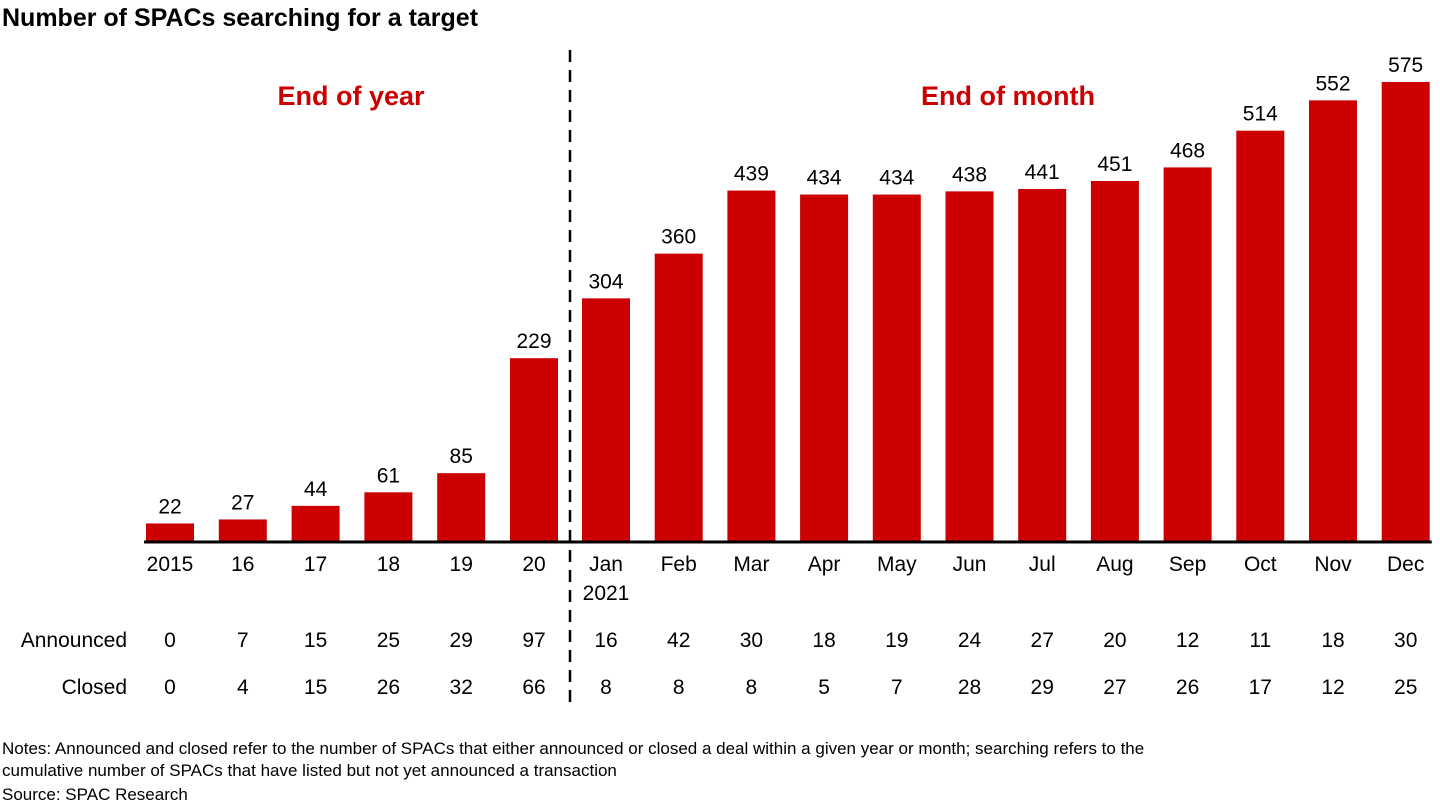  Describe the element at coordinates (351, 96) in the screenshot. I see `section-label: End of year` at that location.